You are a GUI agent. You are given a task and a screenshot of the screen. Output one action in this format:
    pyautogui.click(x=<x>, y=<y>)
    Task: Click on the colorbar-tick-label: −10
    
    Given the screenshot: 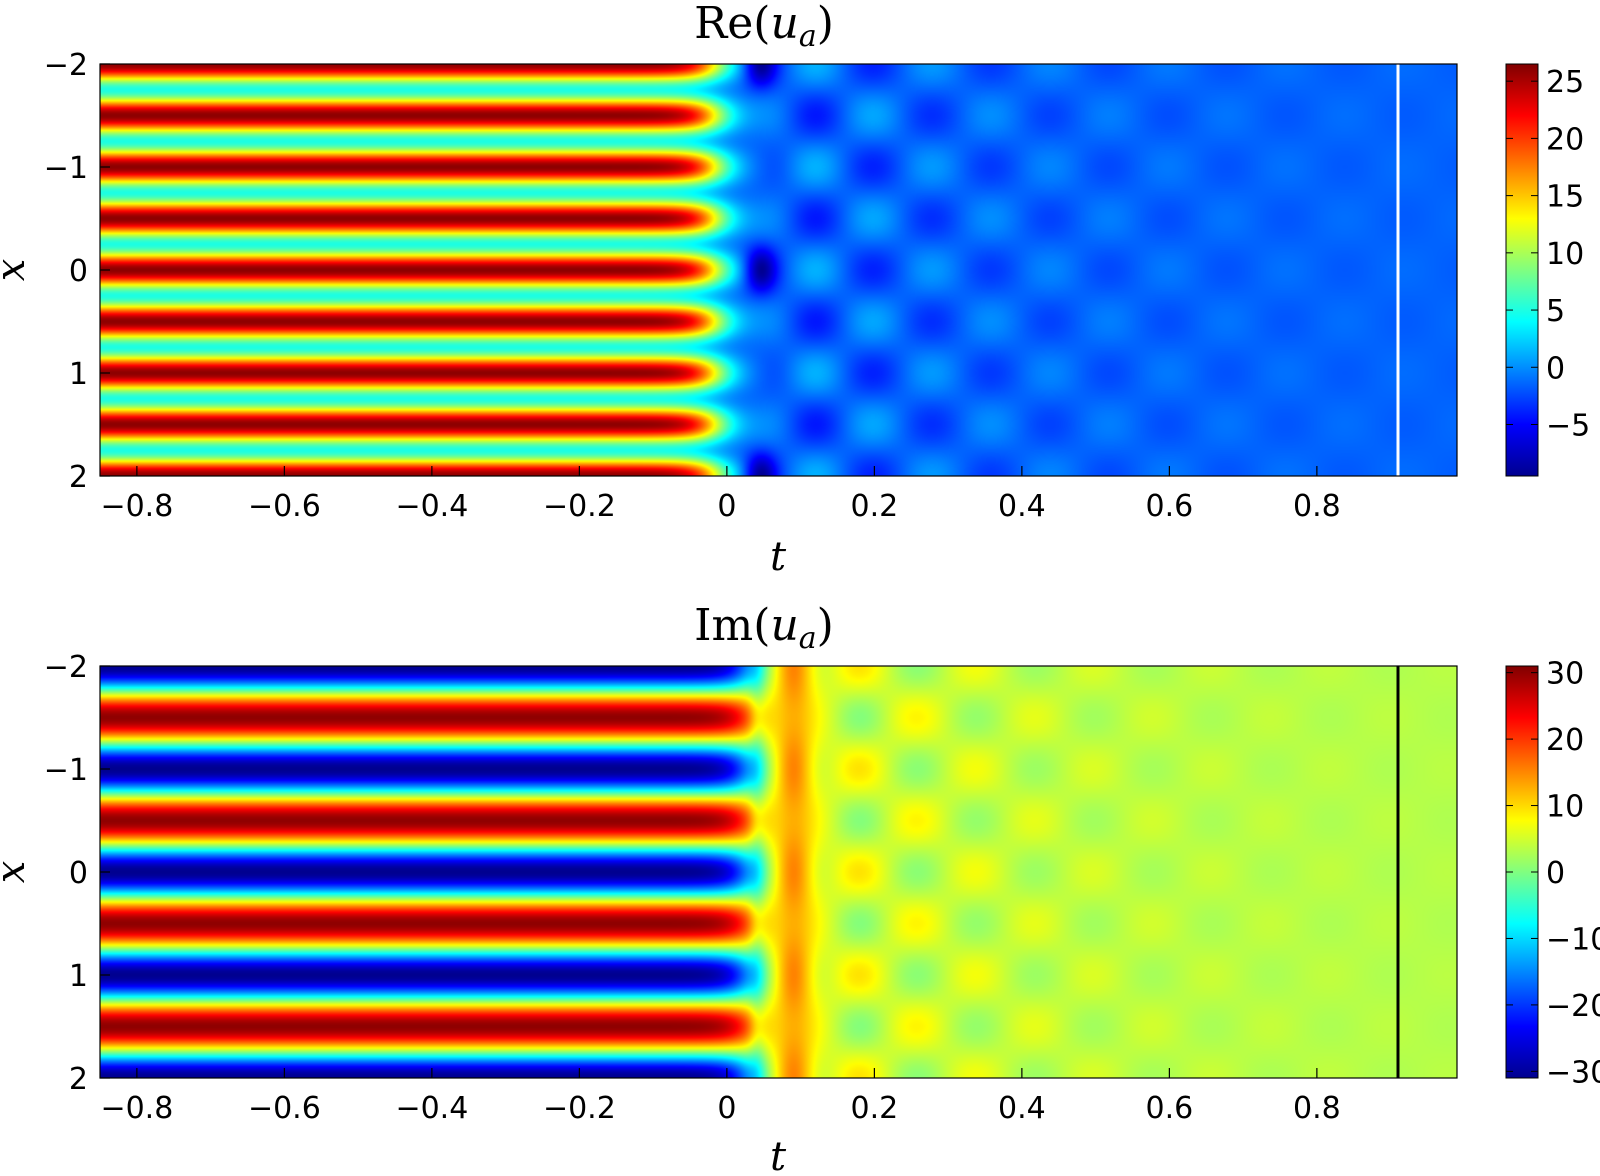 What is the action you would take?
    pyautogui.click(x=1573, y=939)
    